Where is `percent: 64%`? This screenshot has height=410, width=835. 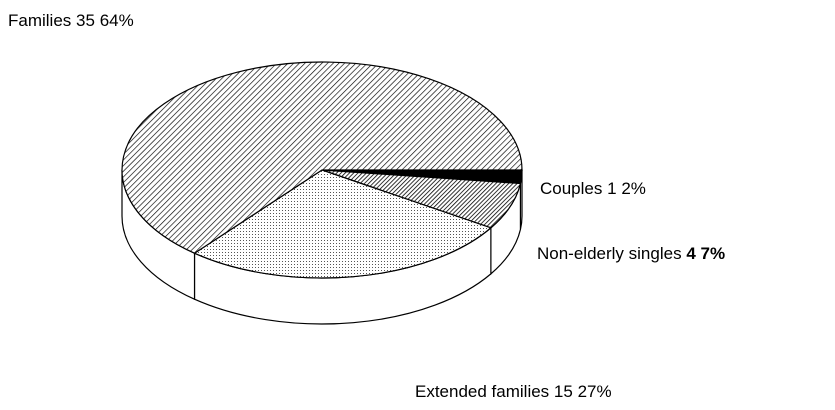 percent: 64% is located at coordinates (117, 20).